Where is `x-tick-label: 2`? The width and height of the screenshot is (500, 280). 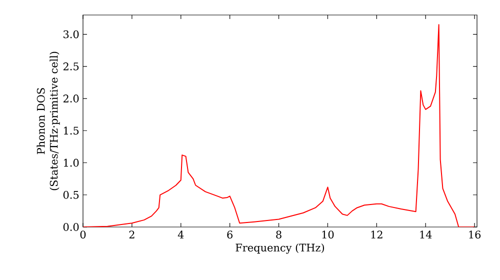
x-tick-label: 2 is located at coordinates (131, 234).